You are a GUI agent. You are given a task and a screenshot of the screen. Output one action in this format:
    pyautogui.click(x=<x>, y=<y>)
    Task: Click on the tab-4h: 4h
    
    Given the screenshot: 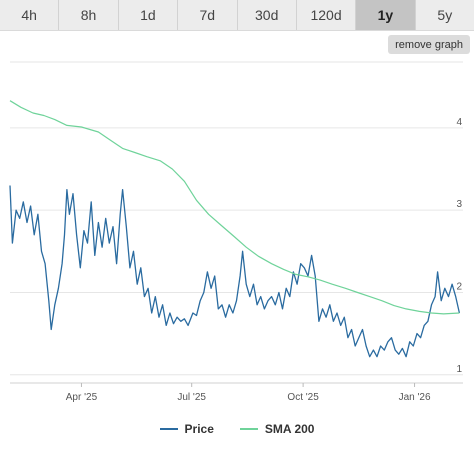 What is the action you would take?
    pyautogui.click(x=30, y=15)
    